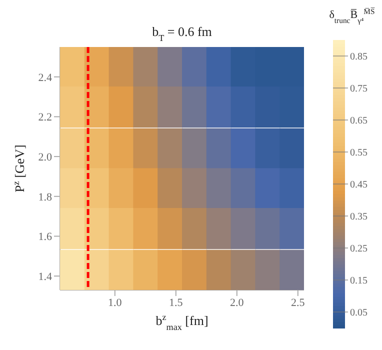  I want to click on color-bar-label: 0.85, so click(359, 57).